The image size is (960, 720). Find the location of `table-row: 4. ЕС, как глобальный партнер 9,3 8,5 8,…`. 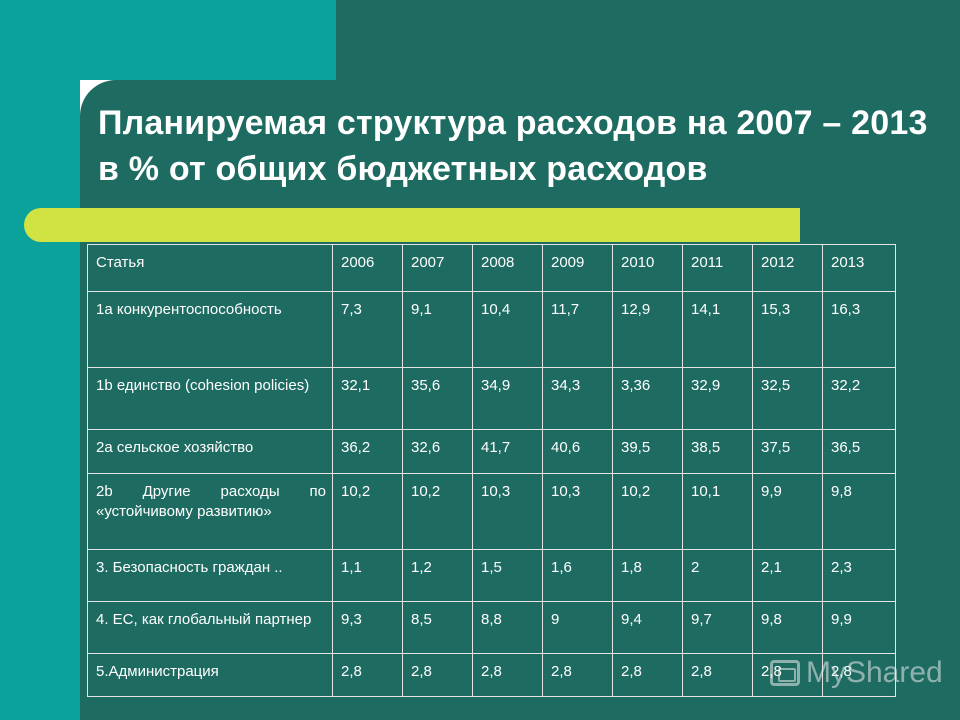

table-row: 4. ЕС, как глобальный партнер 9,3 8,5 8,… is located at coordinates (491, 627).